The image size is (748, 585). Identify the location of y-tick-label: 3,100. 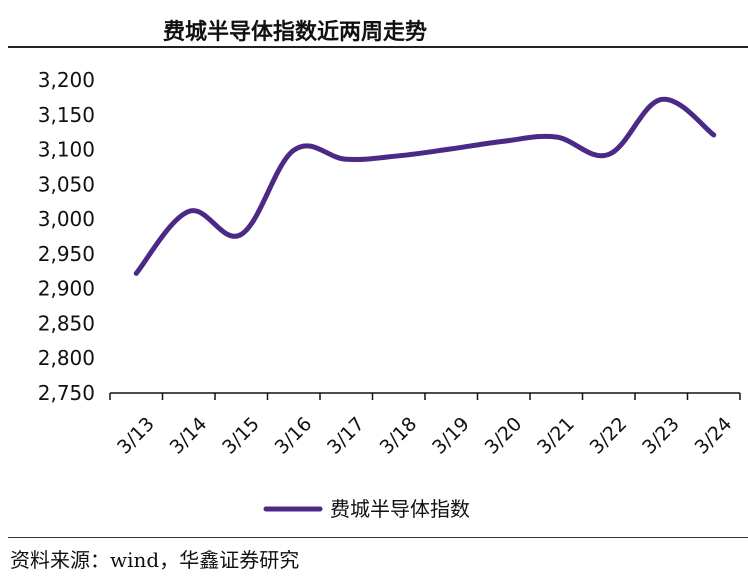
(66, 150).